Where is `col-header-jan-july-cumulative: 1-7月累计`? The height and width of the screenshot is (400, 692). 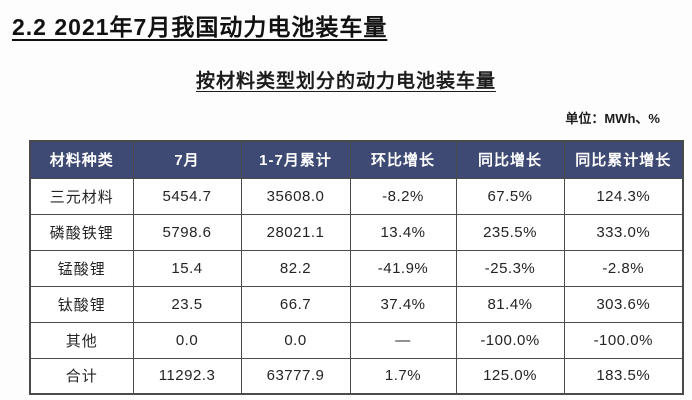
col-header-jan-july-cumulative: 1-7月累计 is located at coordinates (295, 159).